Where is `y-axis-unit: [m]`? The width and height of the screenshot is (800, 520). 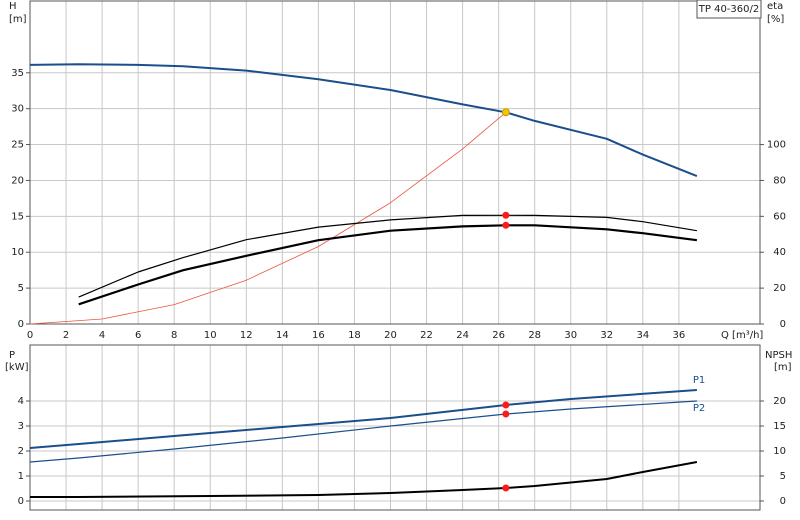
y-axis-unit: [m] is located at coordinates (18, 19).